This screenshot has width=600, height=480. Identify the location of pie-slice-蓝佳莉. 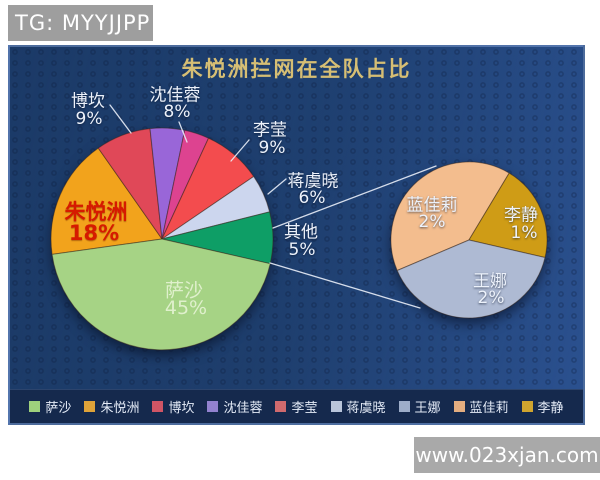
(450, 216).